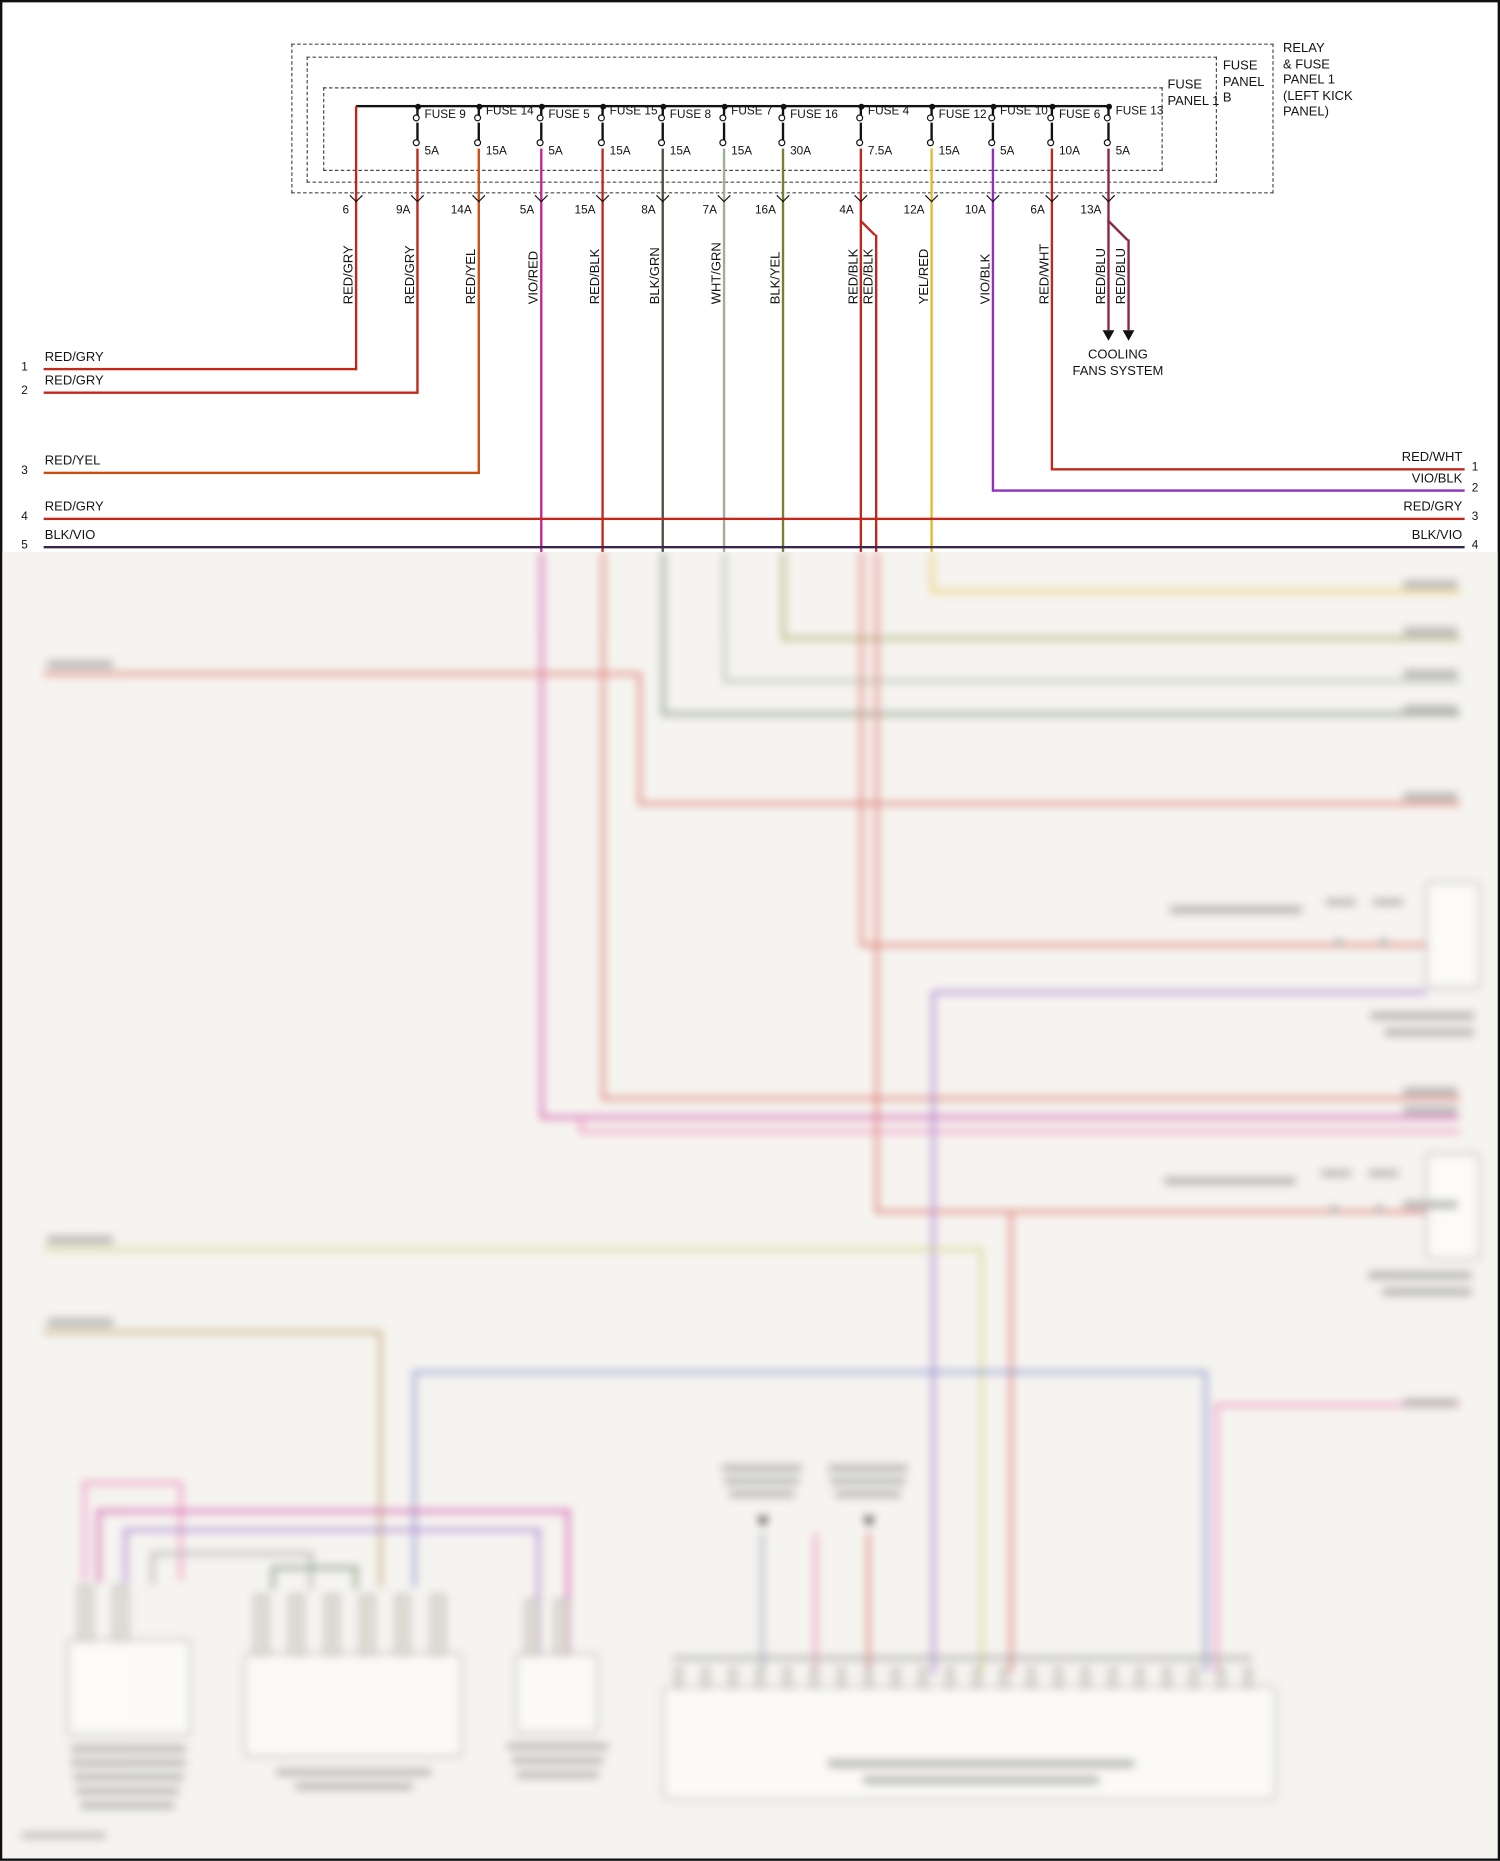  I want to click on fuse-name-label: FUSE 5, so click(569, 115).